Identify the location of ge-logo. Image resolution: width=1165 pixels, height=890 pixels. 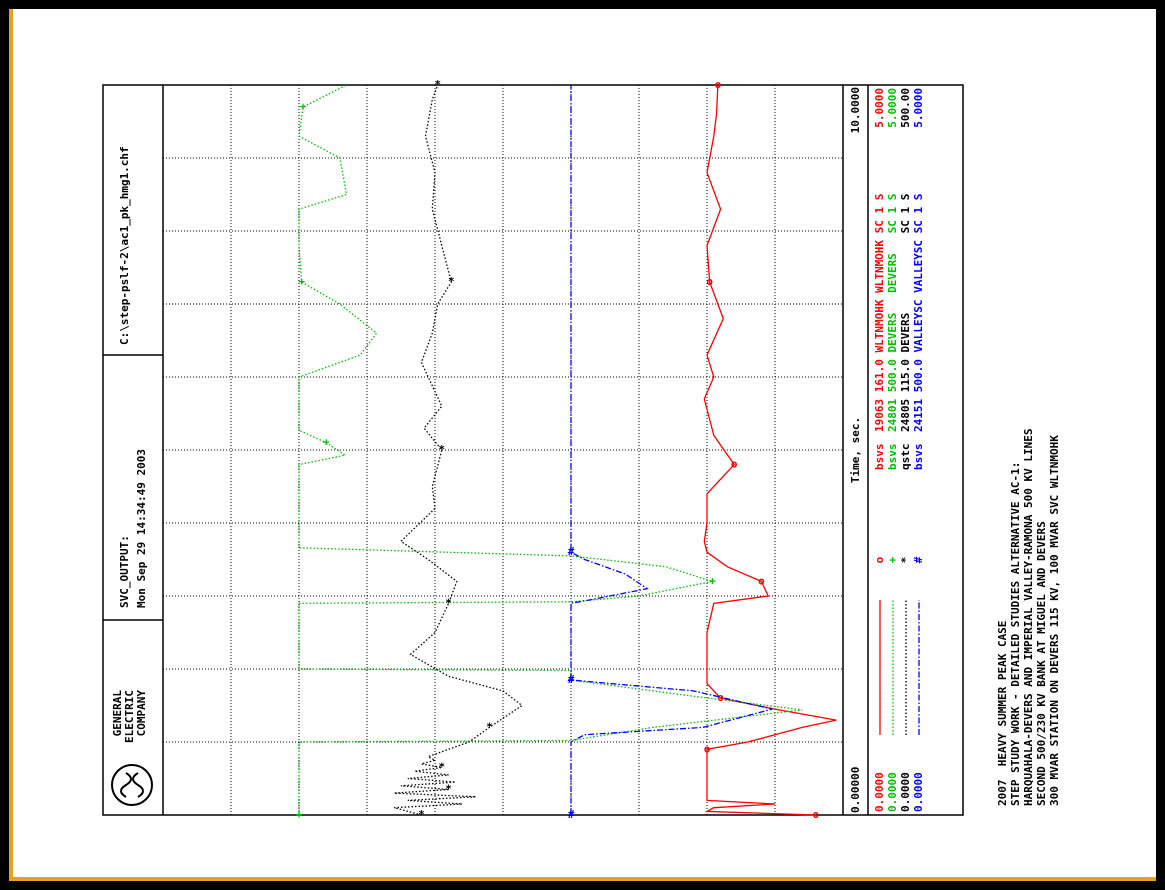
(132, 785).